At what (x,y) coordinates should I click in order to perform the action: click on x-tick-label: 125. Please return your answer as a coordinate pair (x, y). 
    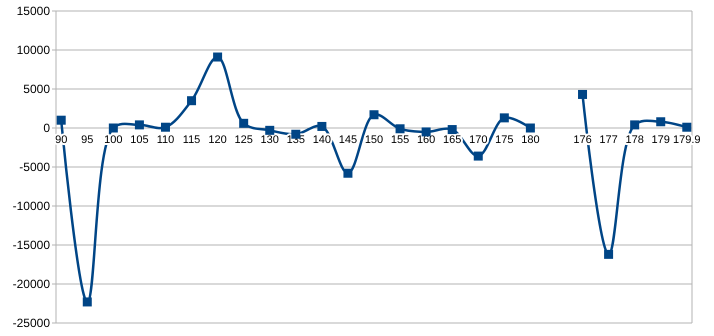
    Looking at the image, I should click on (243, 140).